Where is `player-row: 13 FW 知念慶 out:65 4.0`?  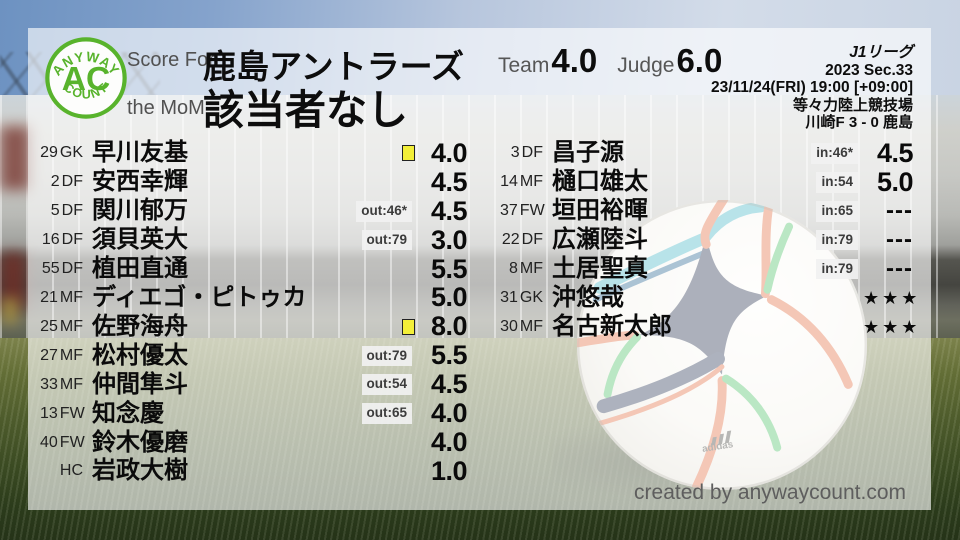
player-row: 13 FW 知念慶 out:65 4.0 is located at coordinates (254, 413).